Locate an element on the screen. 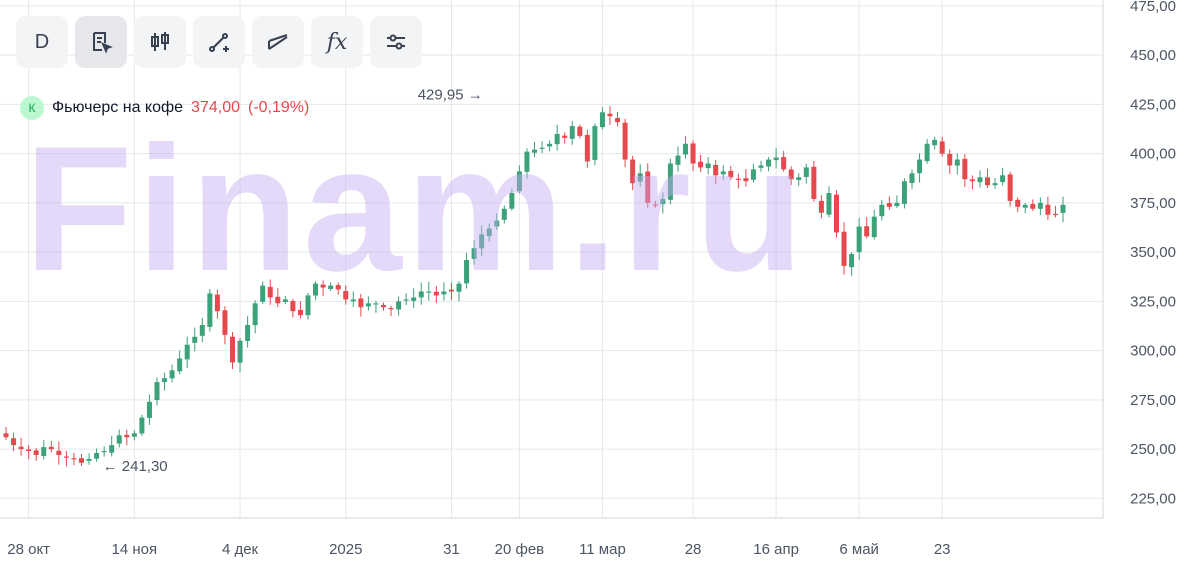 This screenshot has height=567, width=1200. y-tick-label: 275,00 is located at coordinates (1153, 400).